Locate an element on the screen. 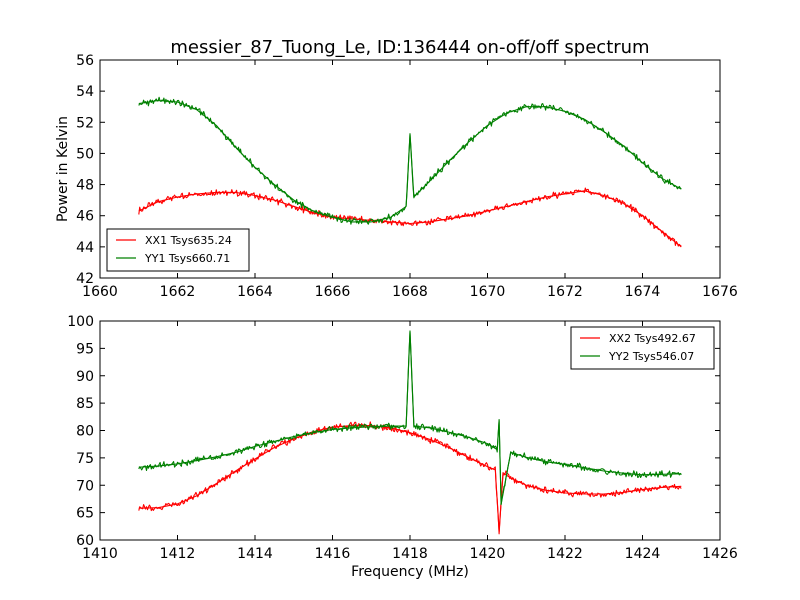 The image size is (800, 600). top-x-tick-label: 1672 is located at coordinates (565, 292).